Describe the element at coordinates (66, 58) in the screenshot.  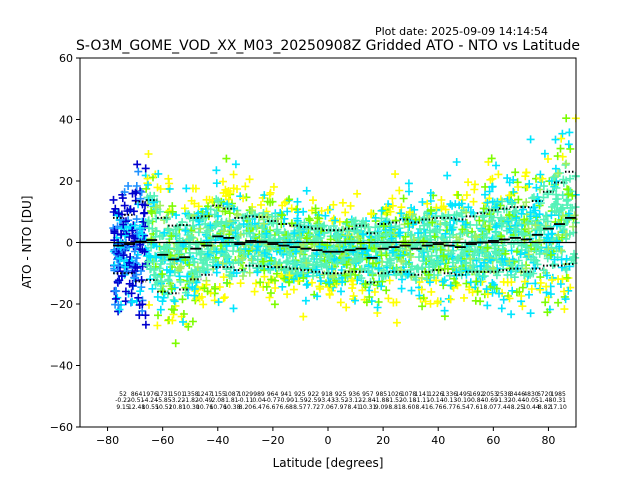
I see `y-tick-label: 60` at that location.